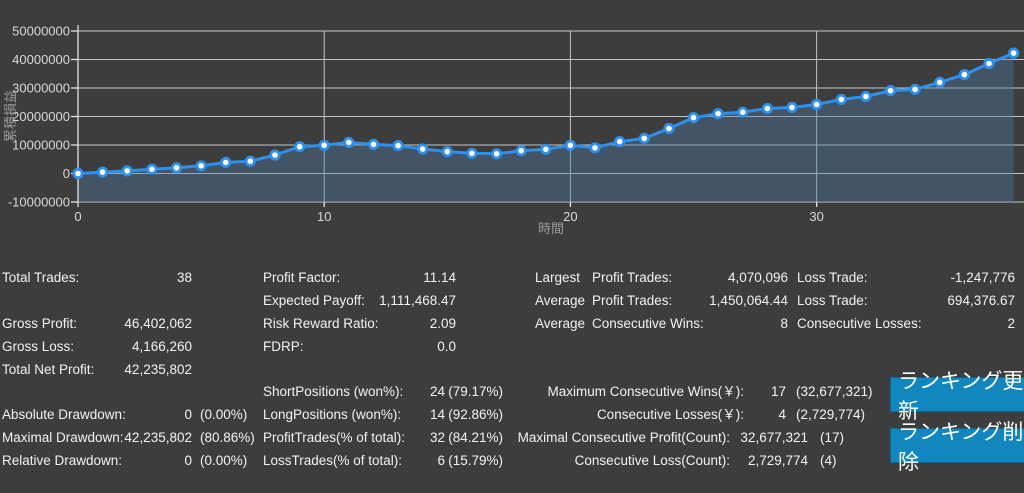  Describe the element at coordinates (39, 202) in the screenshot. I see `svg-text: -10000000` at that location.